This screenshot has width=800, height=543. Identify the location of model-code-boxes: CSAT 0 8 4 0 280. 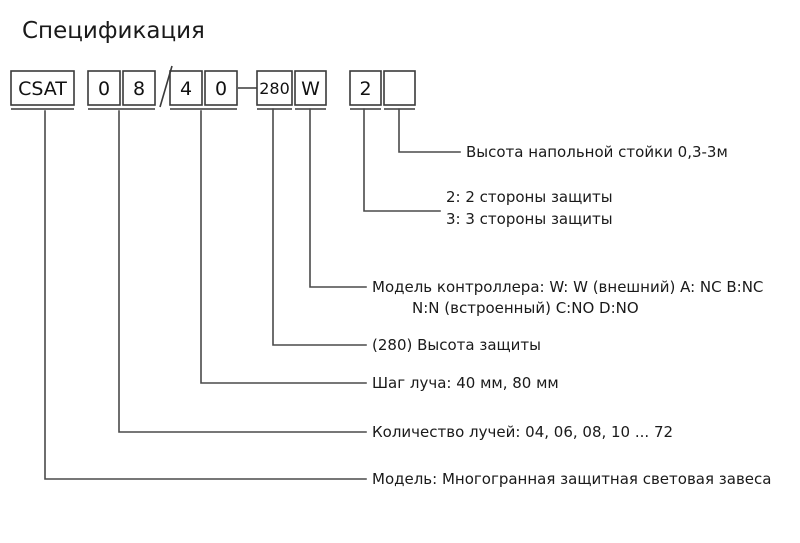
(213, 87).